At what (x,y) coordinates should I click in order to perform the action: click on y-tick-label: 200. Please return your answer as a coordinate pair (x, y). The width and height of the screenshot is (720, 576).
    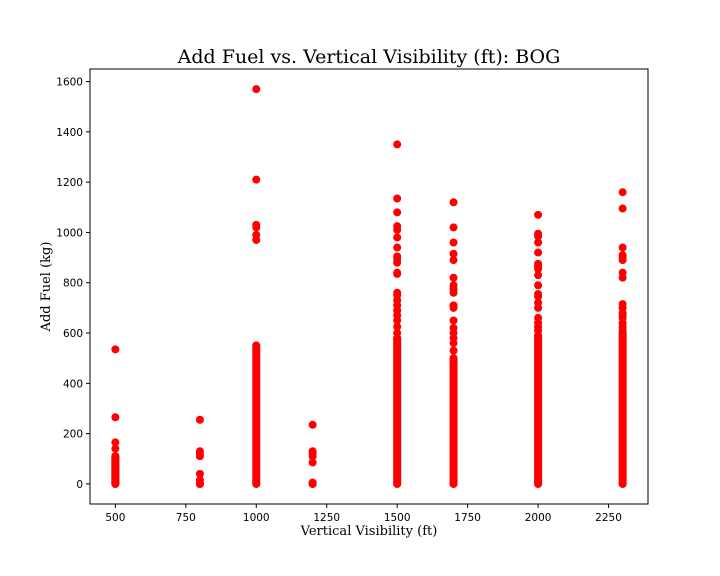
    Looking at the image, I should click on (73, 435).